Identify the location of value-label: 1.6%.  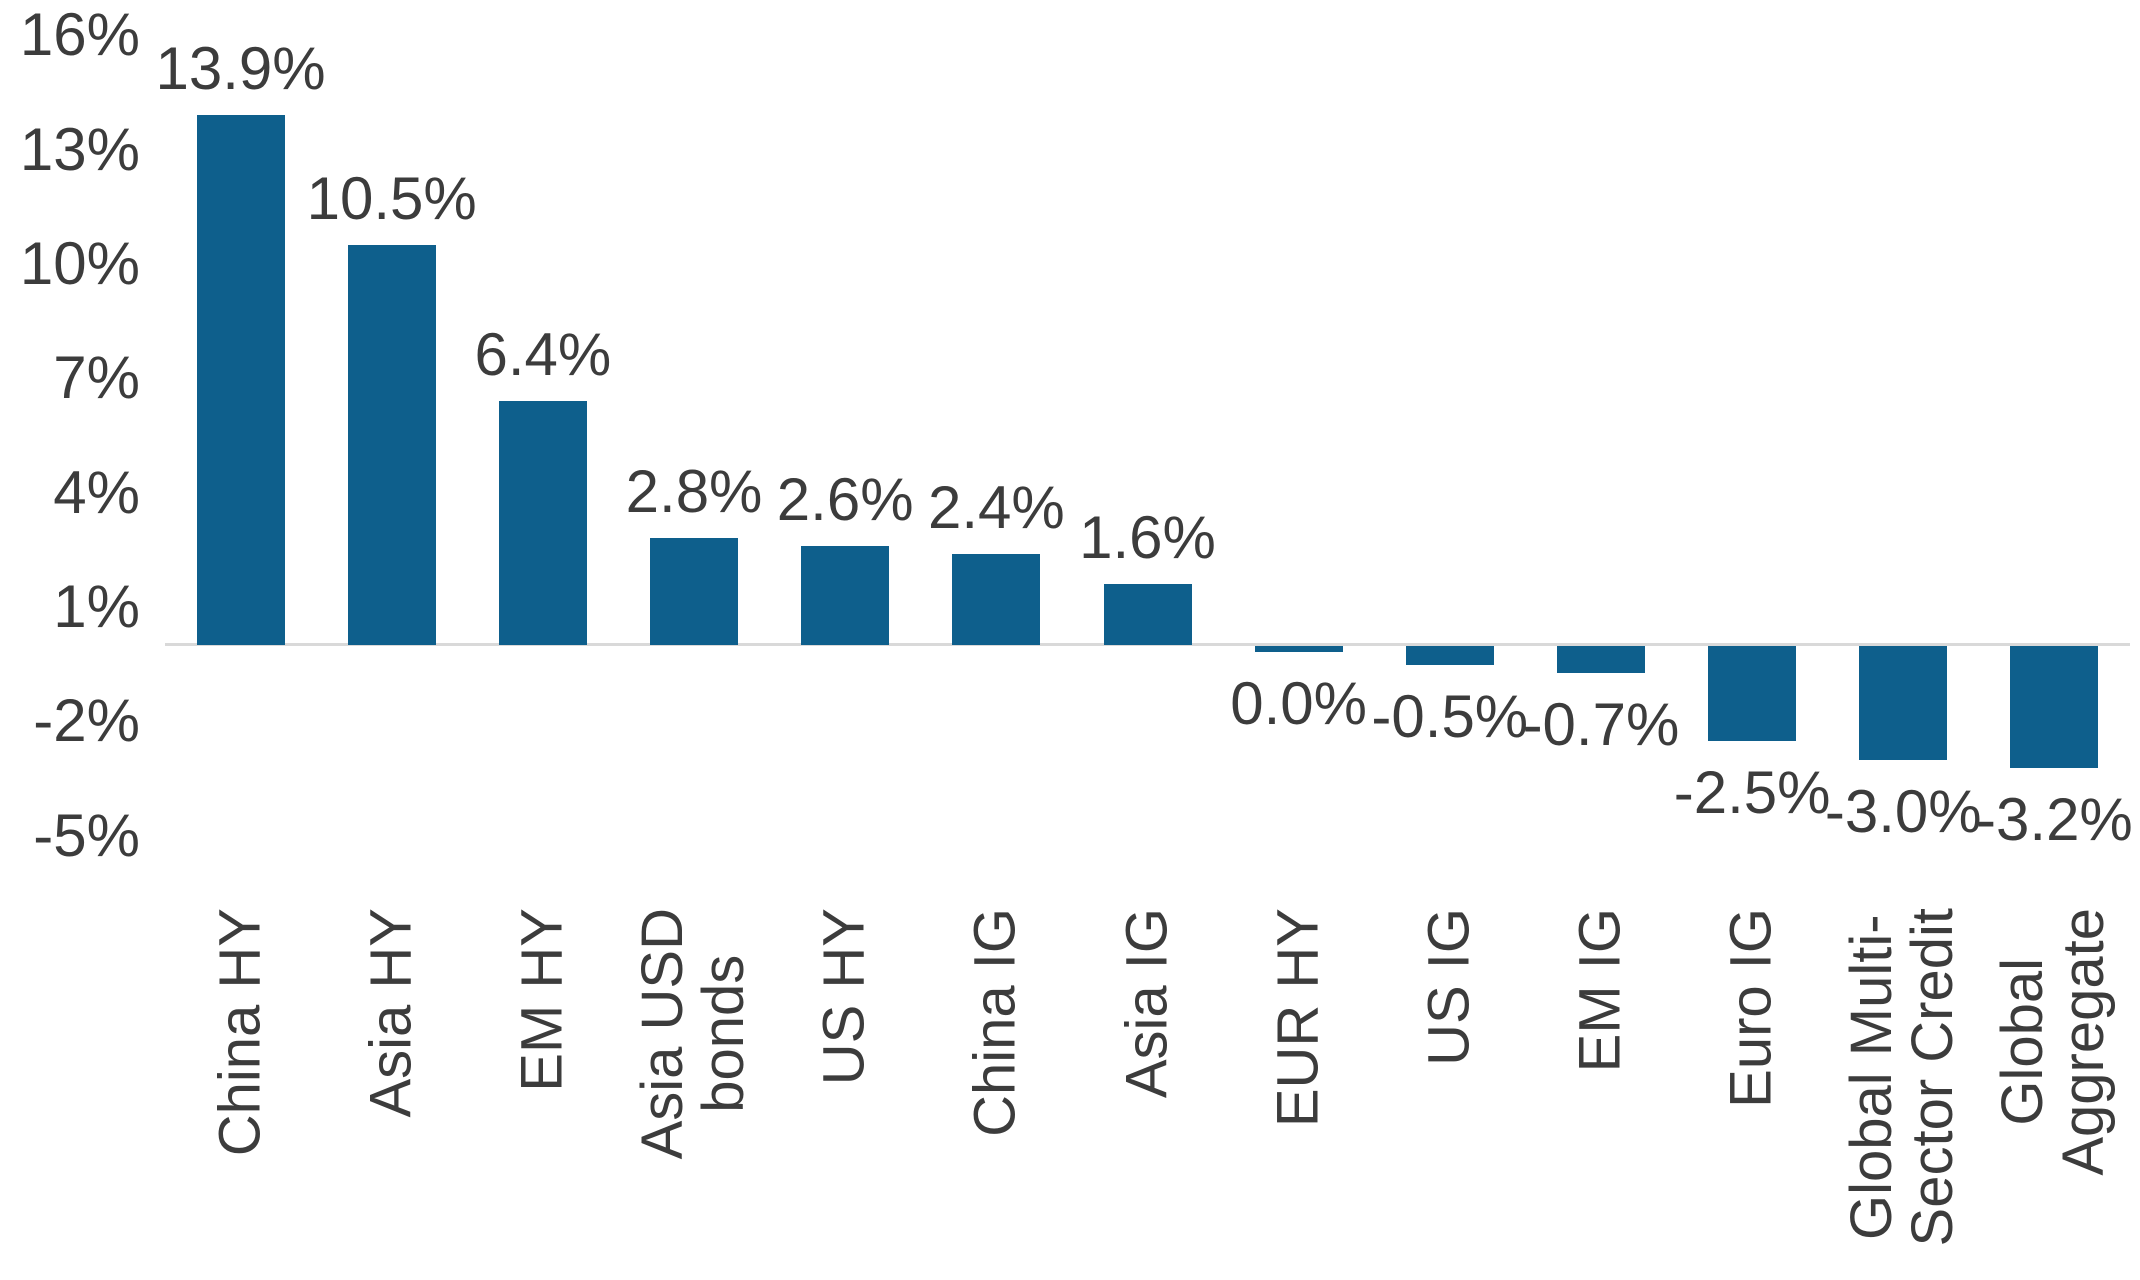
(1147, 538).